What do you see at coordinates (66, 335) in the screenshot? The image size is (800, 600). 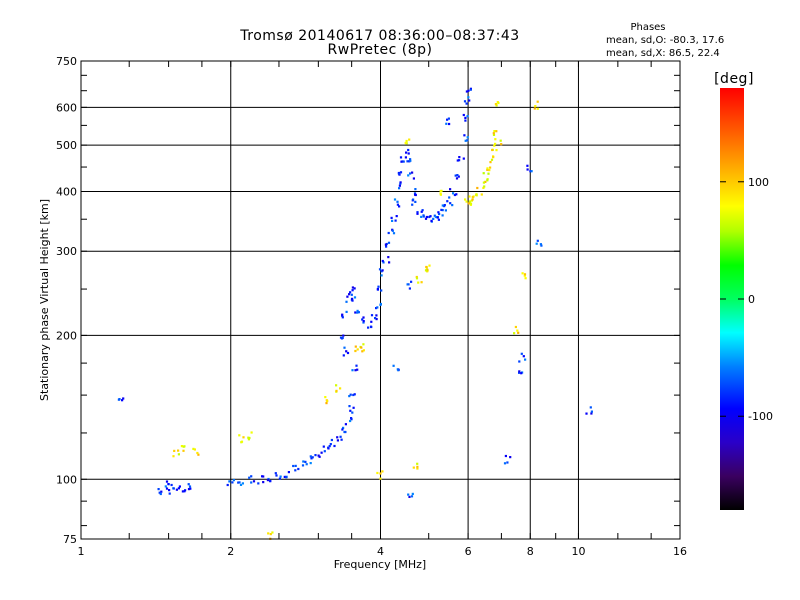 I see `y-tick-label: 200` at bounding box center [66, 335].